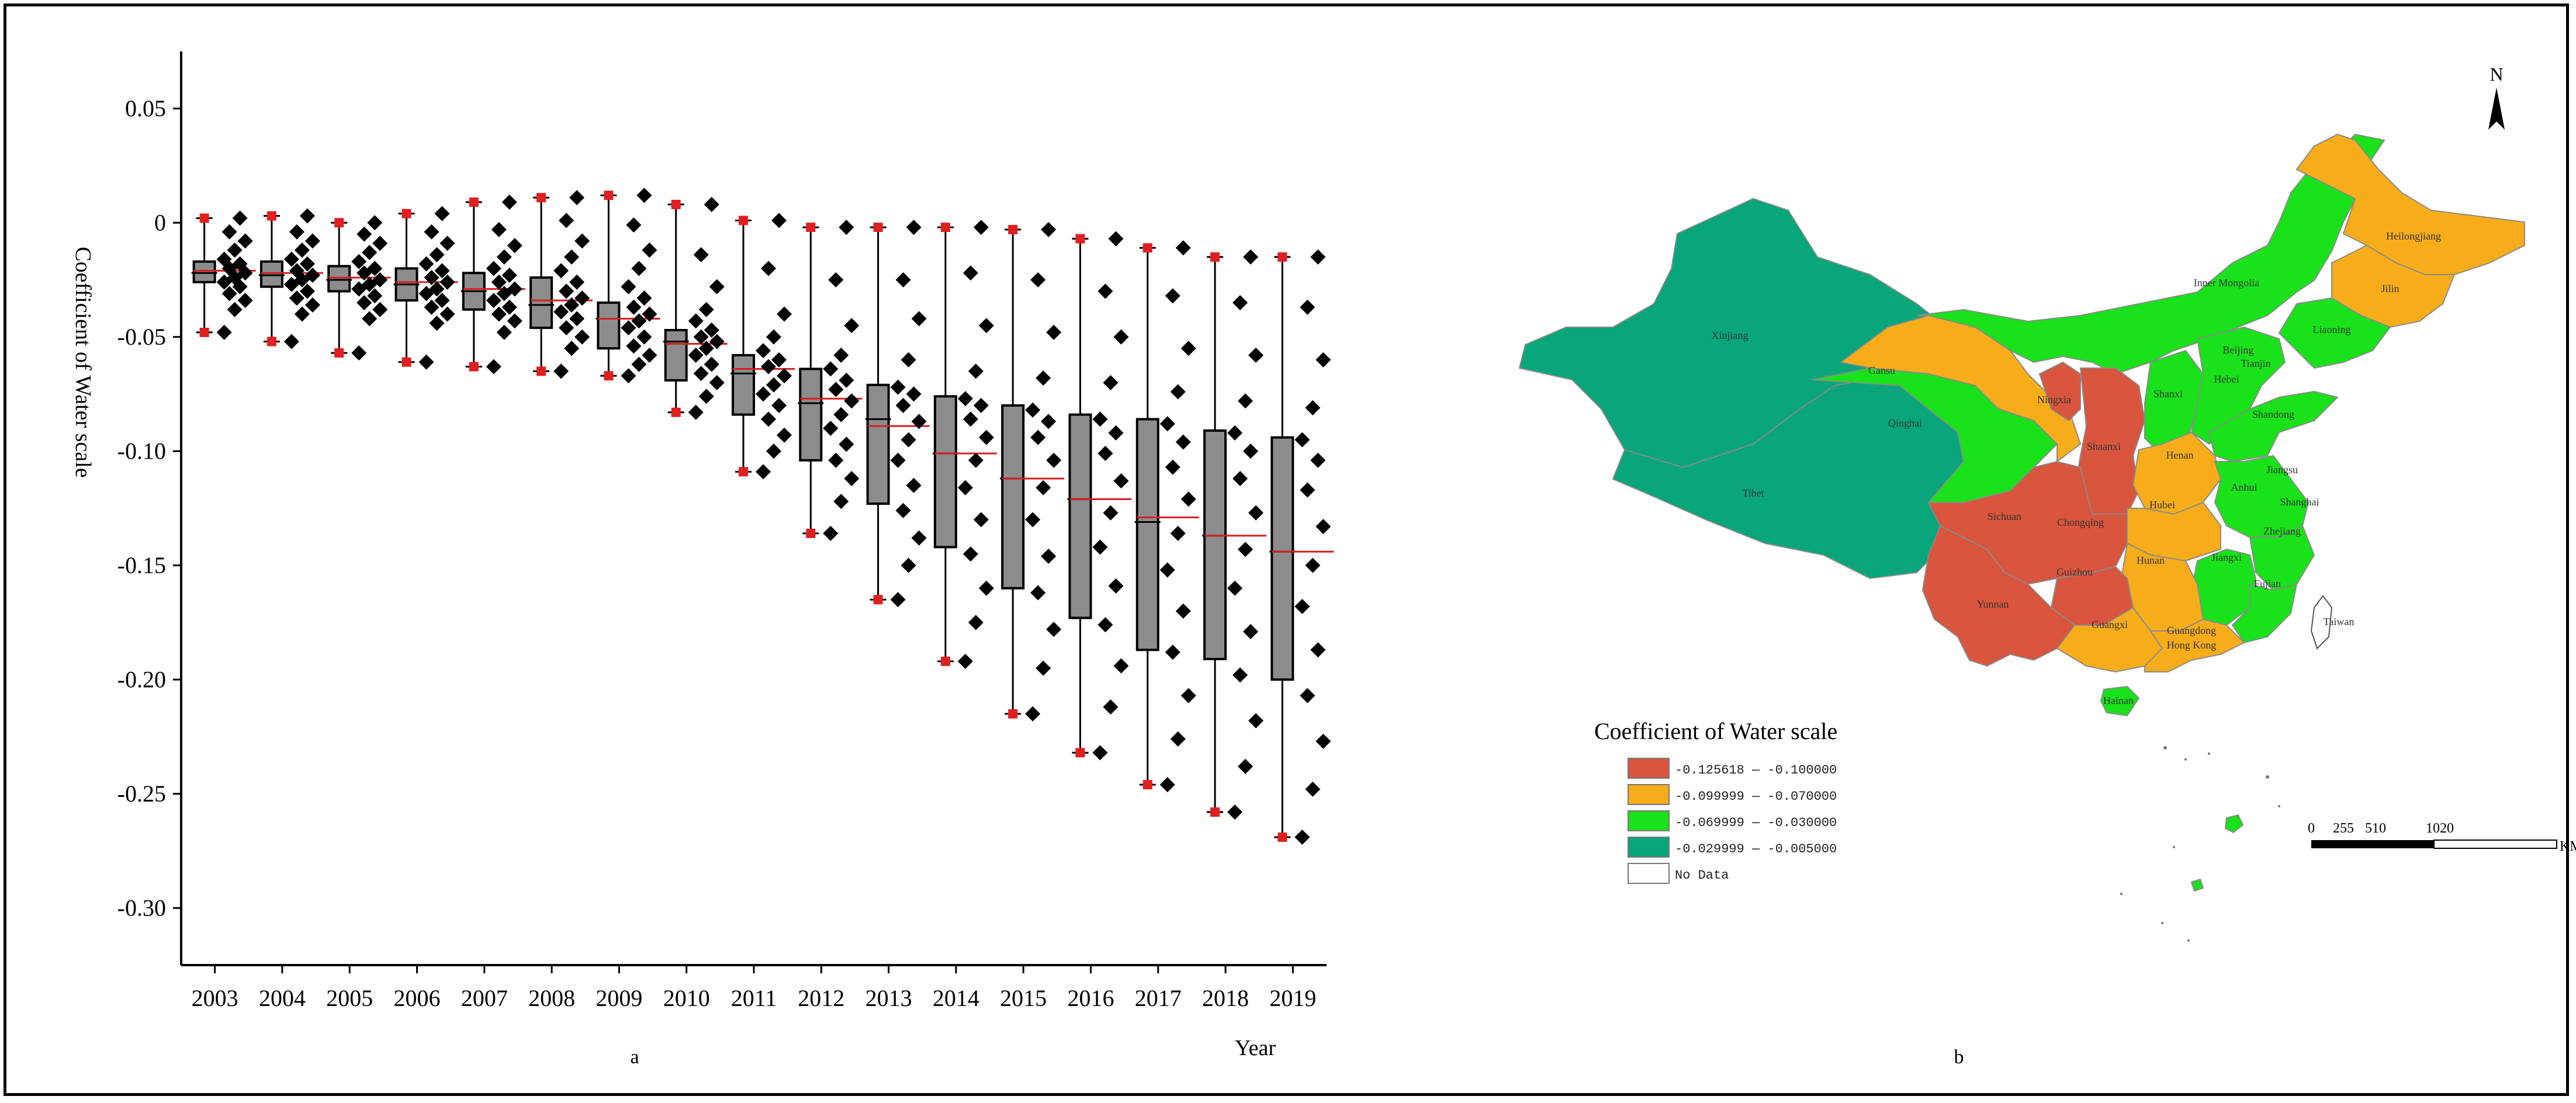 The image size is (2576, 1103). Describe the element at coordinates (1715, 731) in the screenshot. I see `legend-title: Coefficient of Water scale` at that location.